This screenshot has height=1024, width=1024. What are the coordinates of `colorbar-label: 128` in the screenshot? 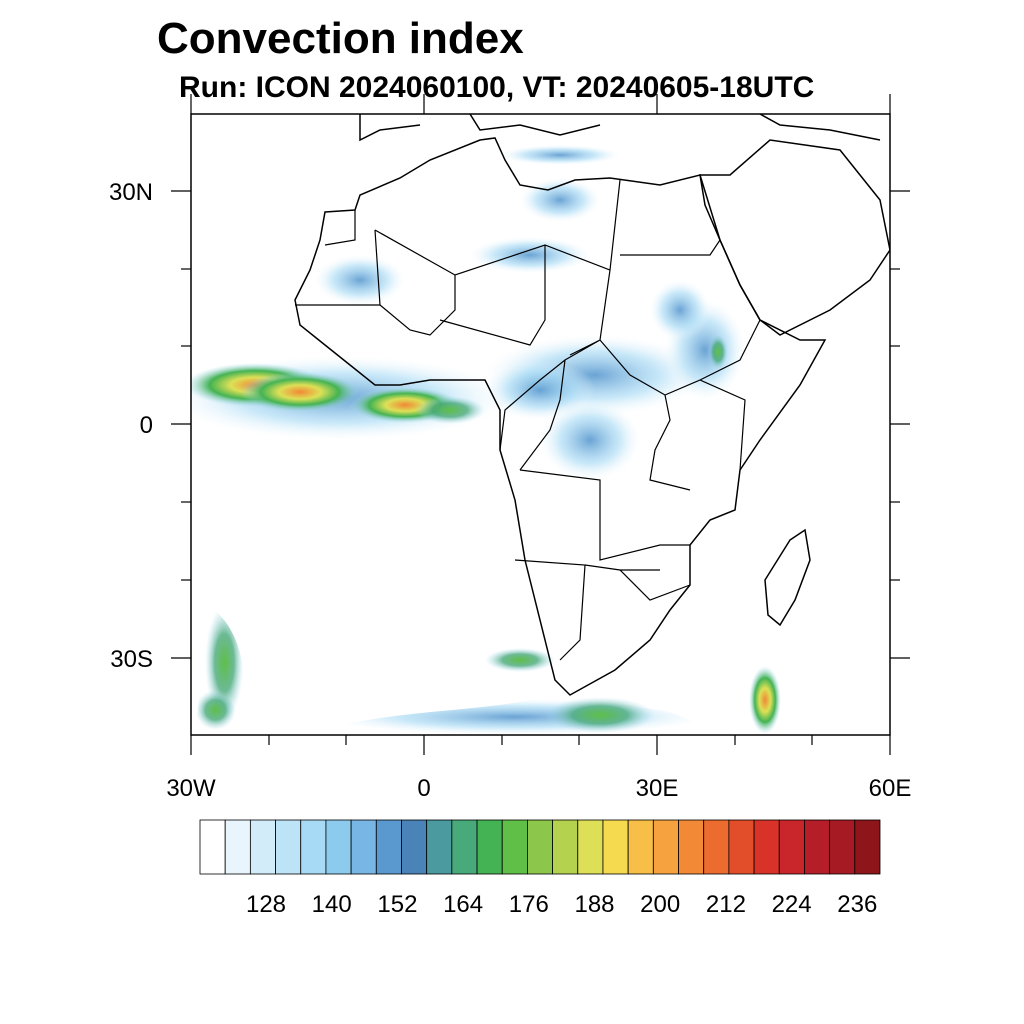 It's located at (266, 904).